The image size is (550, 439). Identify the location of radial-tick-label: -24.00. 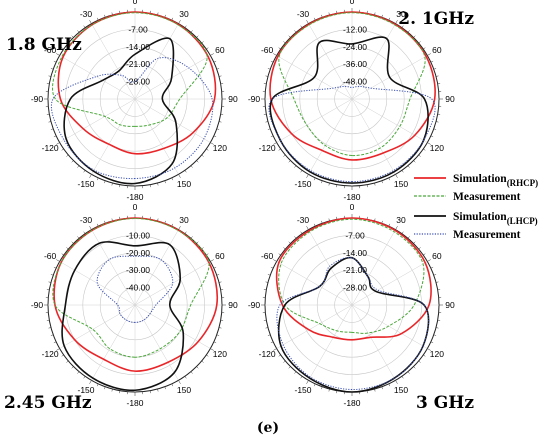
(355, 47).